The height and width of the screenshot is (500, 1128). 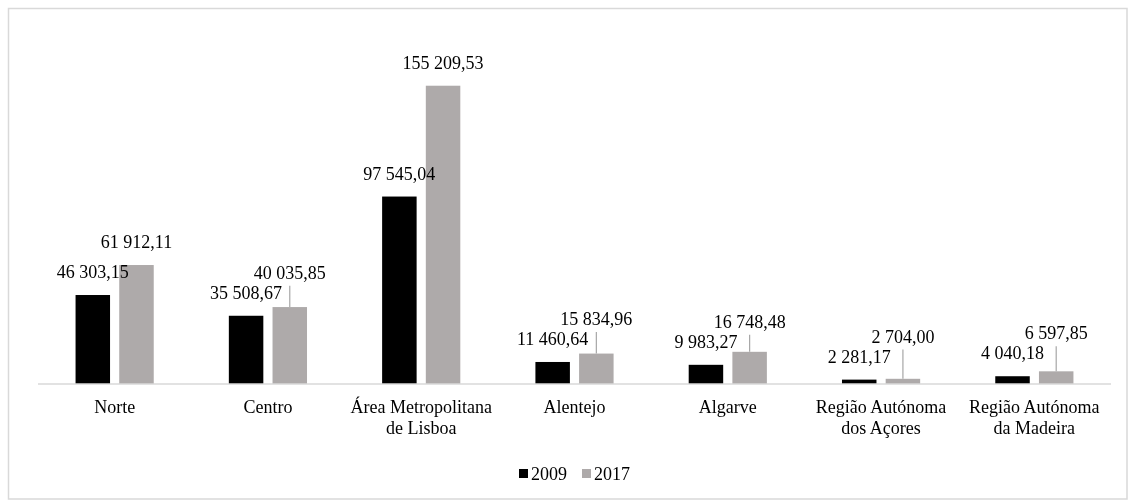 What do you see at coordinates (574, 407) in the screenshot?
I see `x-tick-label: Alentejo` at bounding box center [574, 407].